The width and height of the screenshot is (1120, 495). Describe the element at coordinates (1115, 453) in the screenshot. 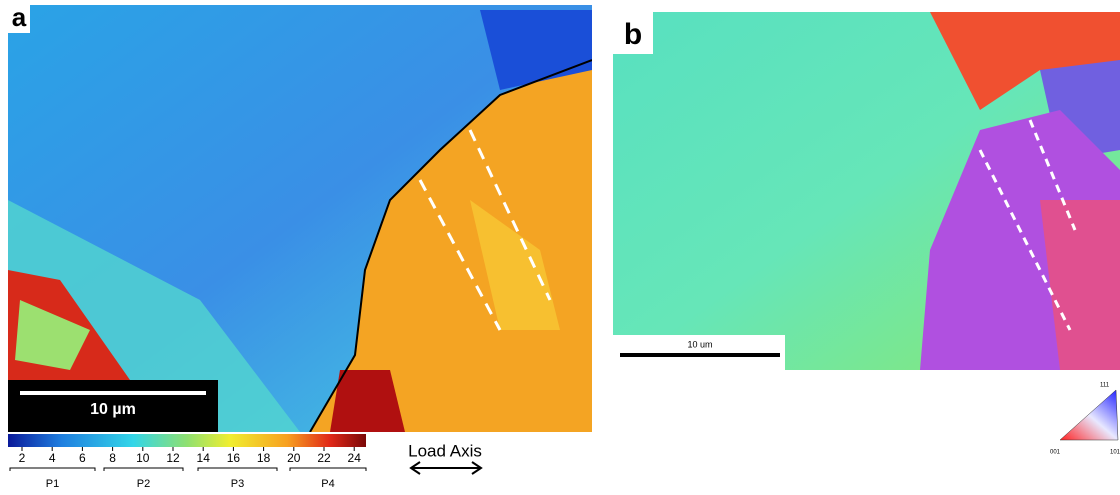

I see `ipf-corner: 101` at that location.